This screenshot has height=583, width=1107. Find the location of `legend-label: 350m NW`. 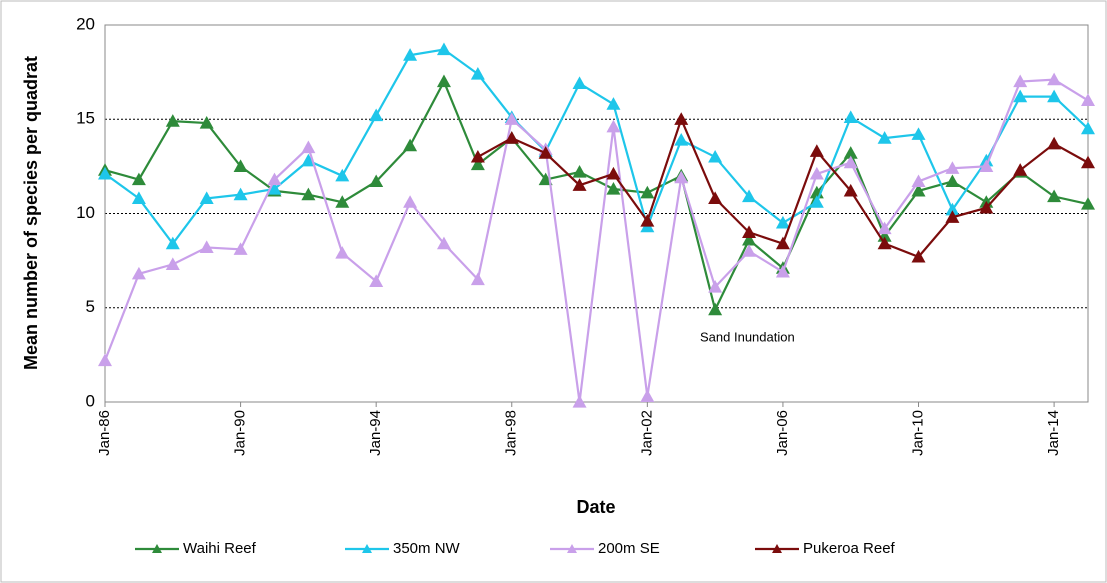

legend-label: 350m NW is located at coordinates (427, 548).